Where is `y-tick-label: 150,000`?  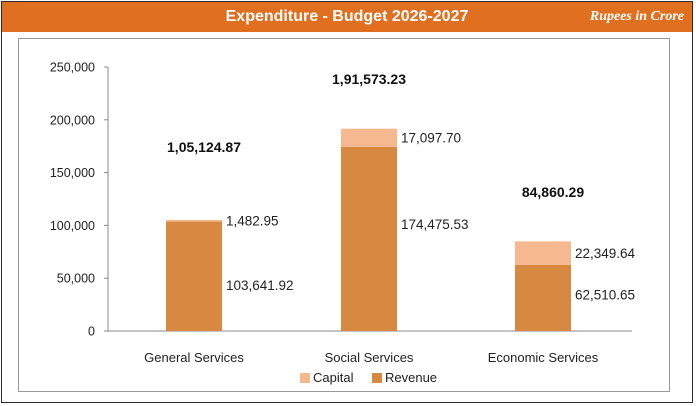 y-tick-label: 150,000 is located at coordinates (72, 173).